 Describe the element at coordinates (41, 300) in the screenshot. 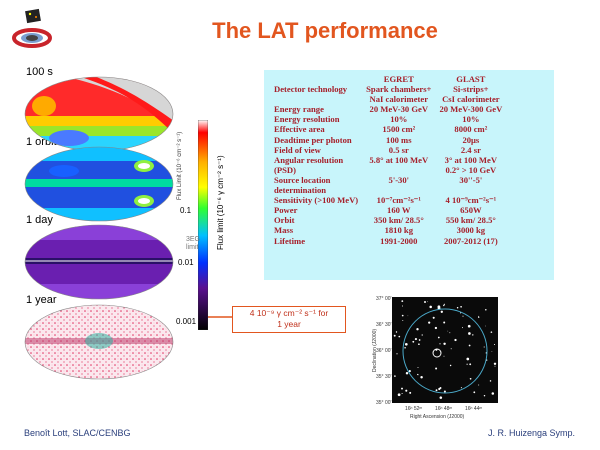

I see `sky-label-1year: 1 year` at that location.